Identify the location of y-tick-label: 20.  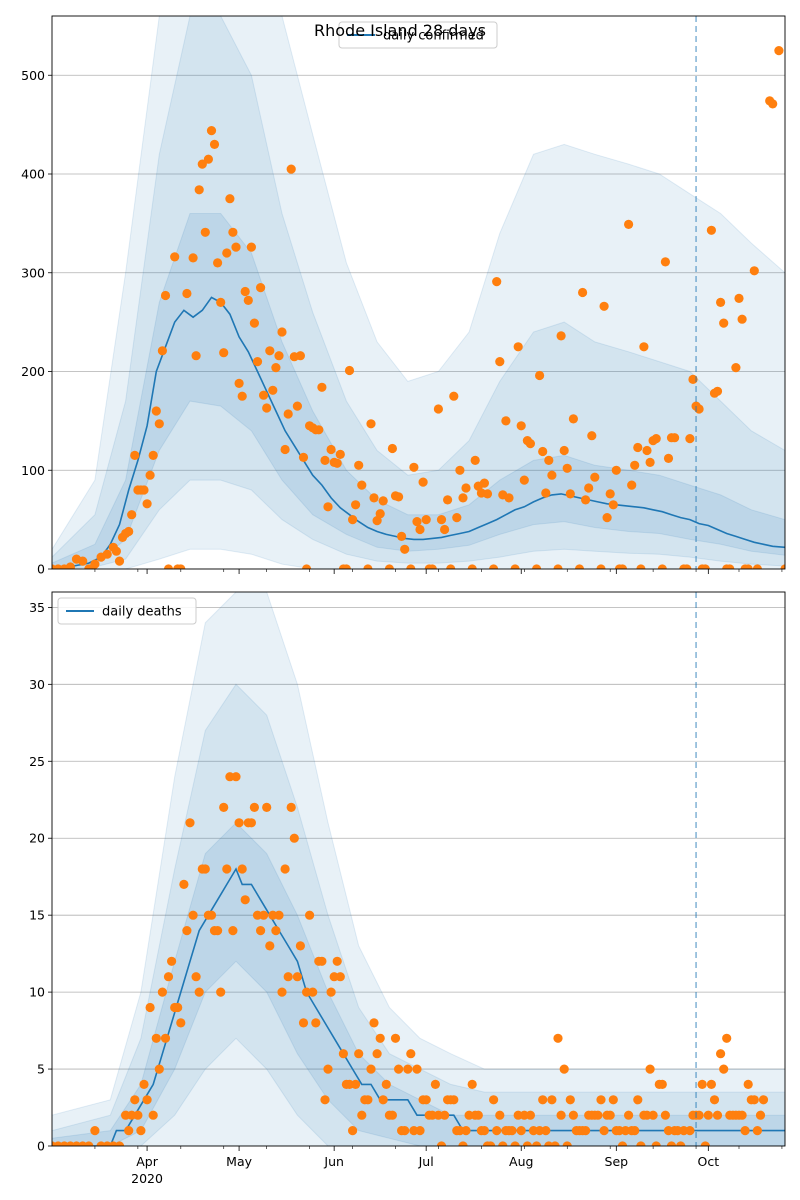
(37, 838).